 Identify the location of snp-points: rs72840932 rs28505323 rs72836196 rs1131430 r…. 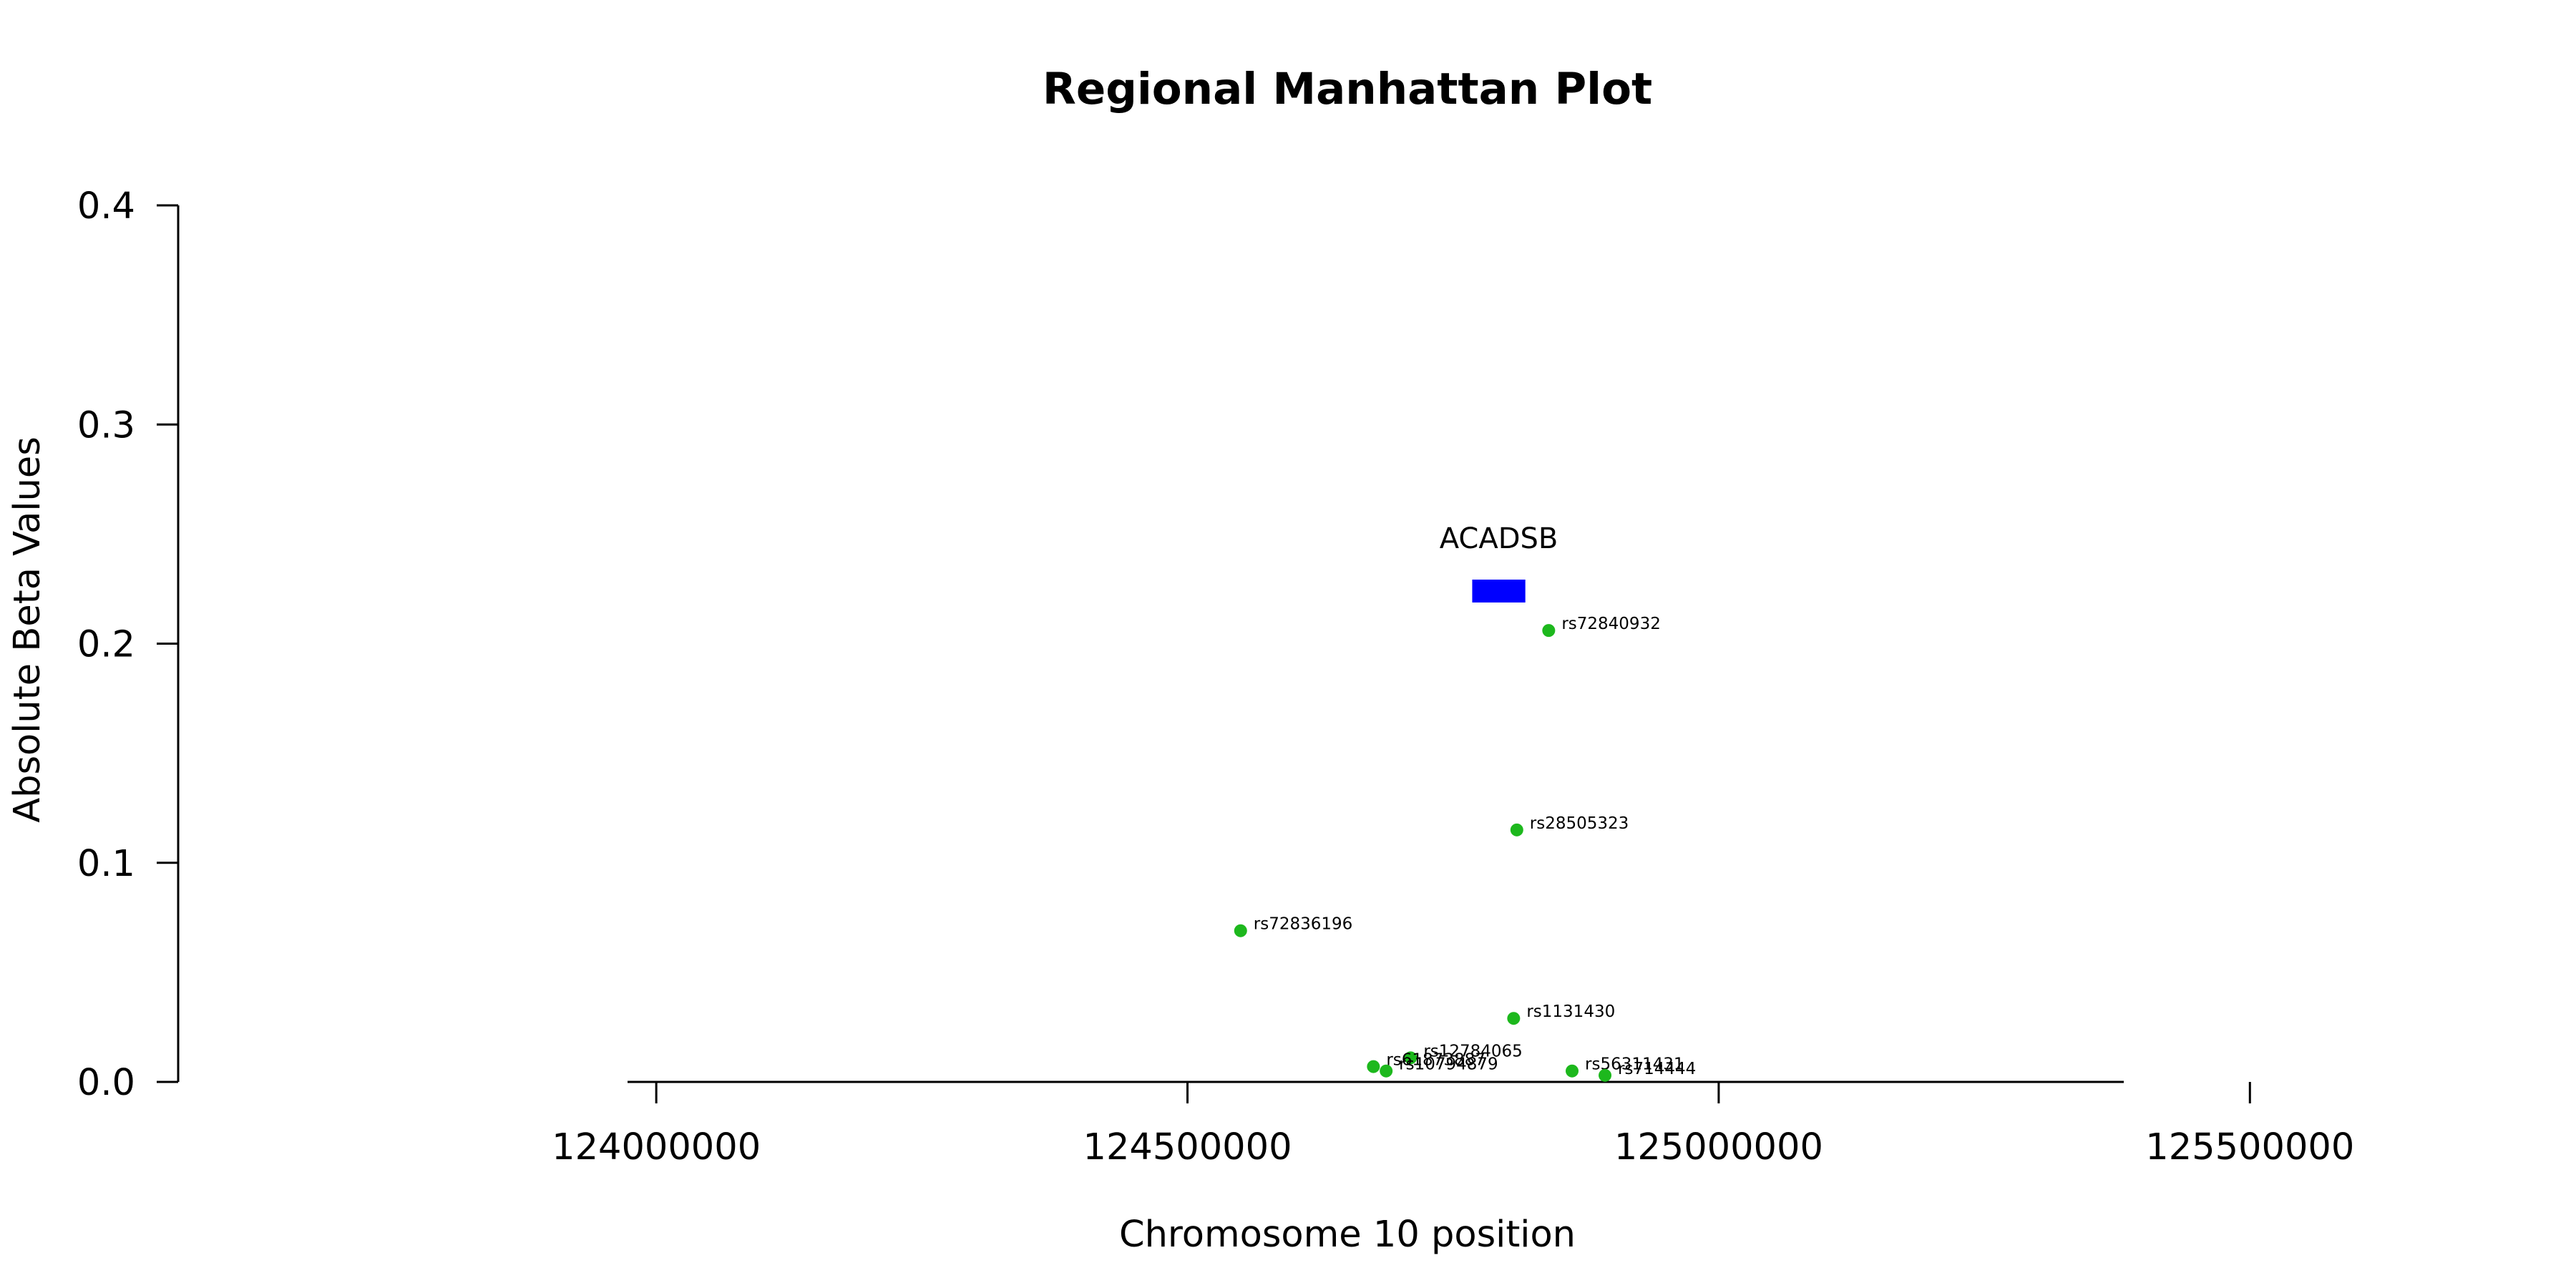
(1465, 848).